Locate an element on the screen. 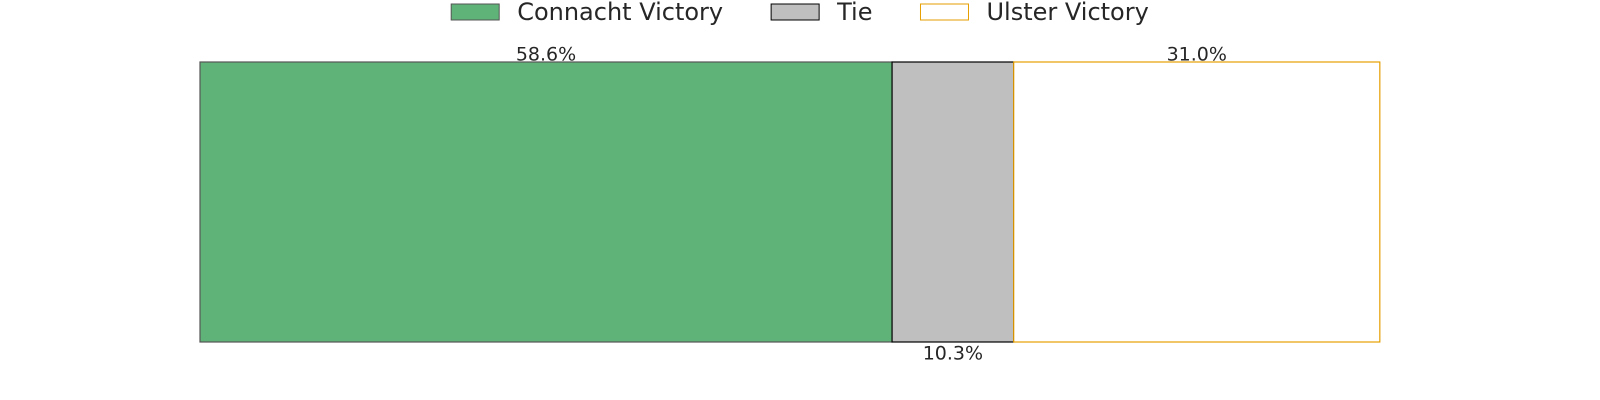  legend-label: Connacht Victory is located at coordinates (620, 13).